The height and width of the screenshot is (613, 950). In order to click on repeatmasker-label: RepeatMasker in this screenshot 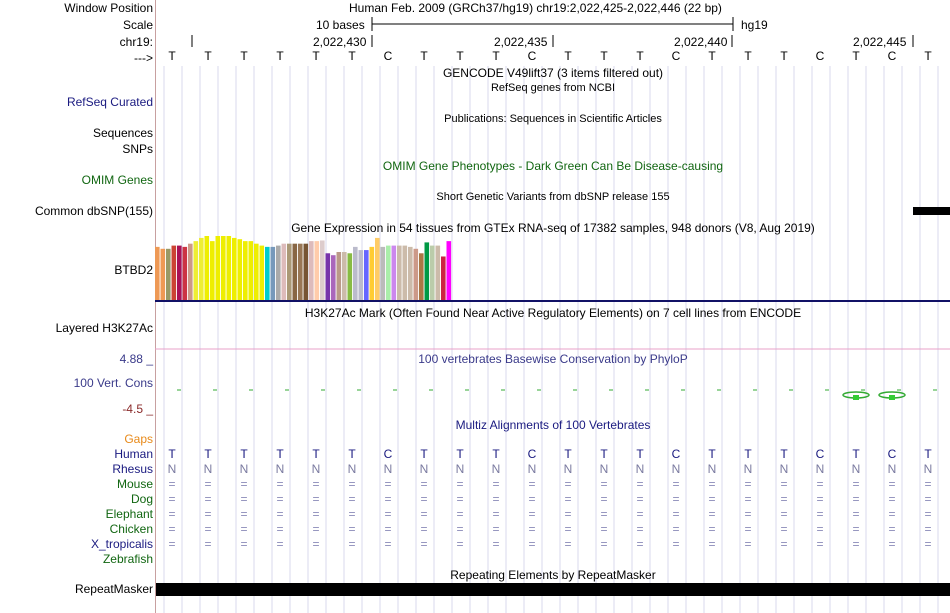, I will do `click(113, 589)`.